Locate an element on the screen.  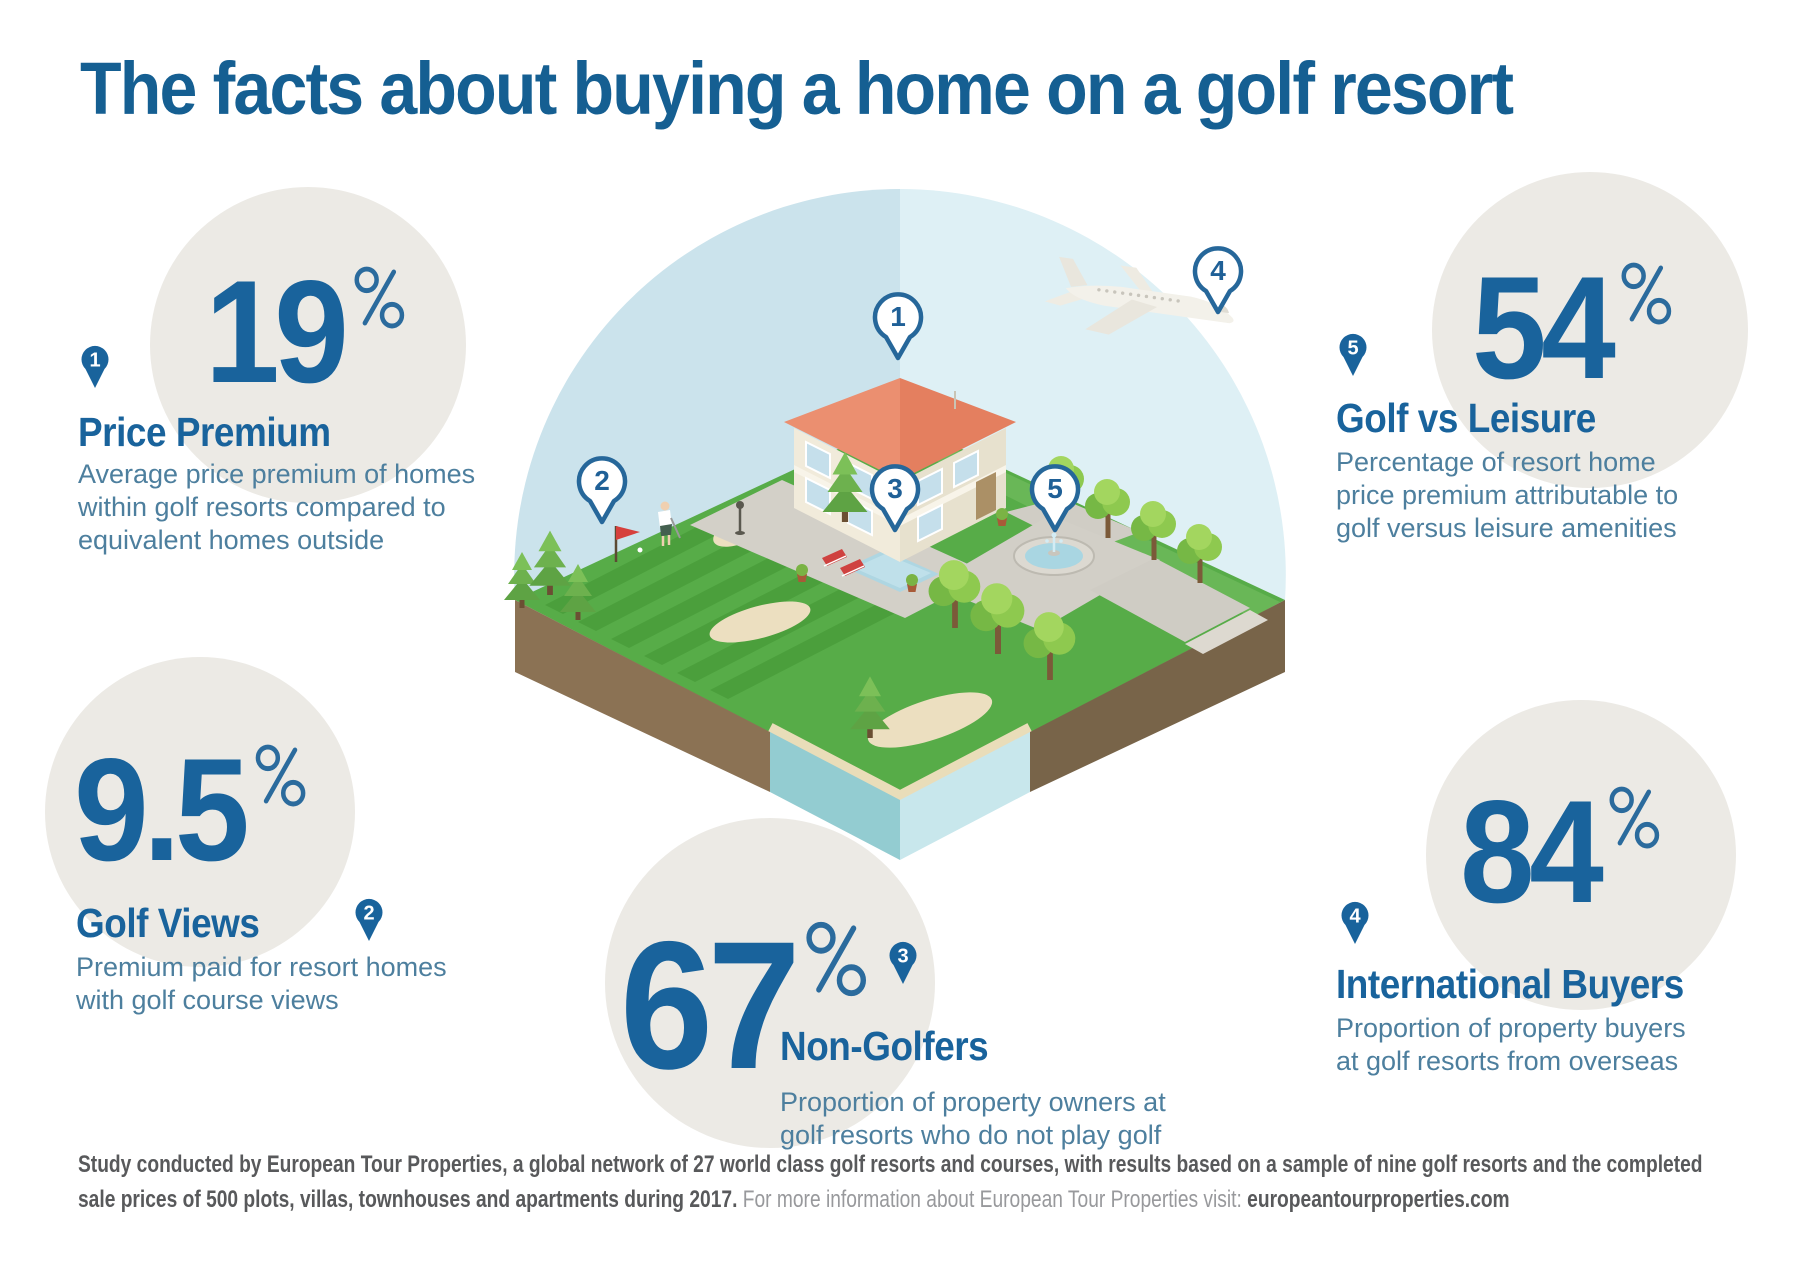
walkway is located at coordinates (1170, 600).